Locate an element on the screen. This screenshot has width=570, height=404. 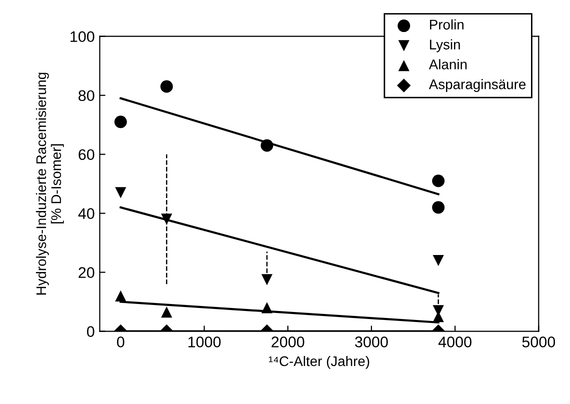
y-tick-label: 40 is located at coordinates (86, 213).